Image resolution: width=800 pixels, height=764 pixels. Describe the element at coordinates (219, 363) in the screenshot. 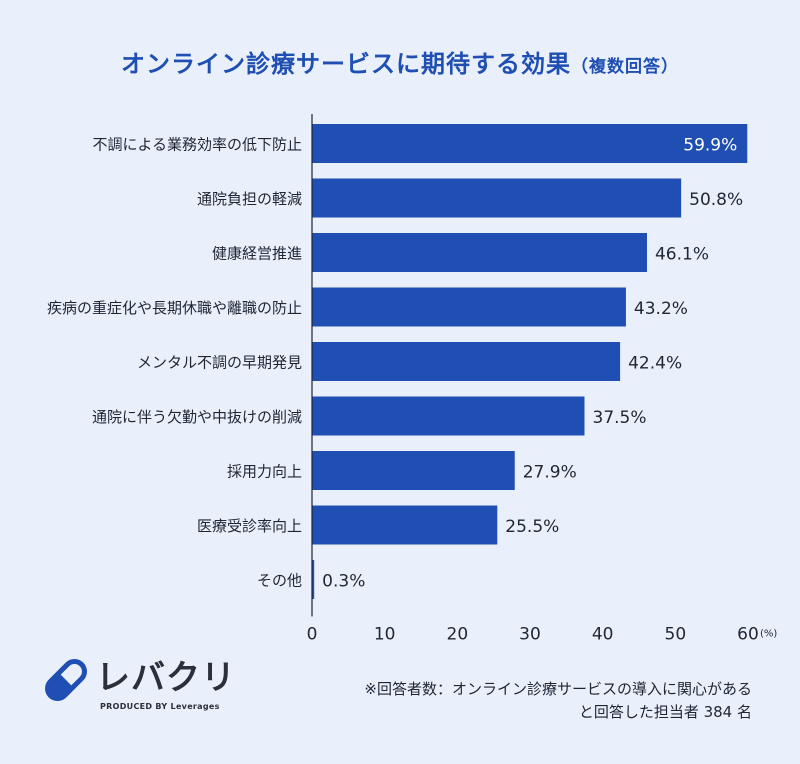

I see `category-label: メンタル不調の早期発見` at that location.